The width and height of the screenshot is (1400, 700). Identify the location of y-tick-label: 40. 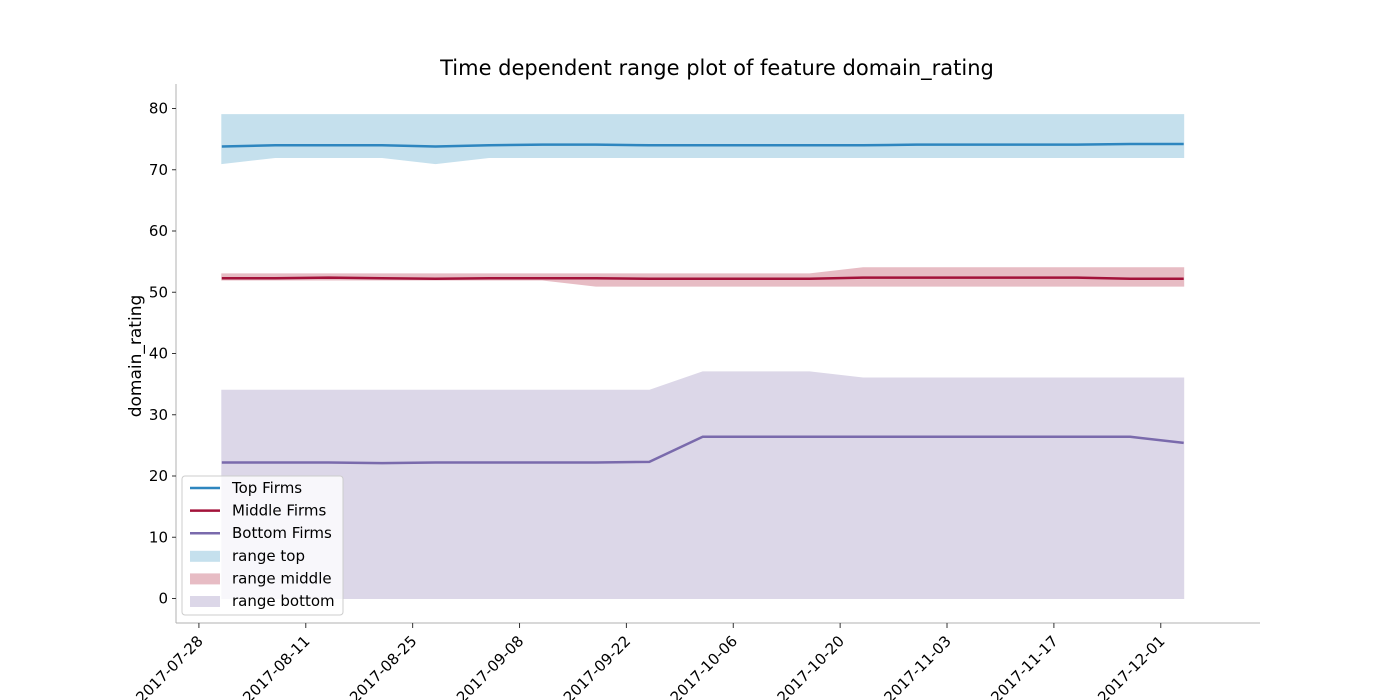
(158, 354).